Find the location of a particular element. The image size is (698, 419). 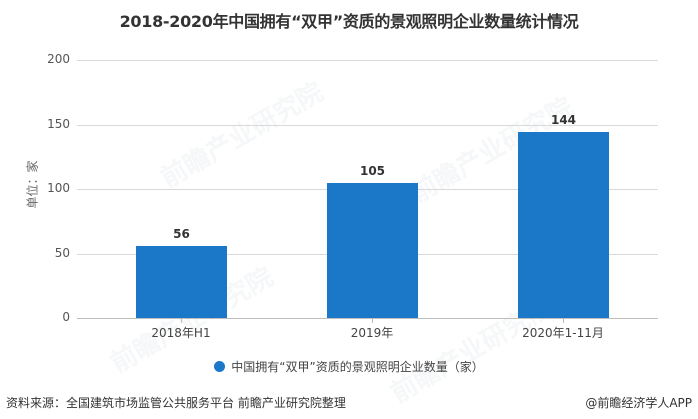

bar-value-label: 105 is located at coordinates (372, 171).